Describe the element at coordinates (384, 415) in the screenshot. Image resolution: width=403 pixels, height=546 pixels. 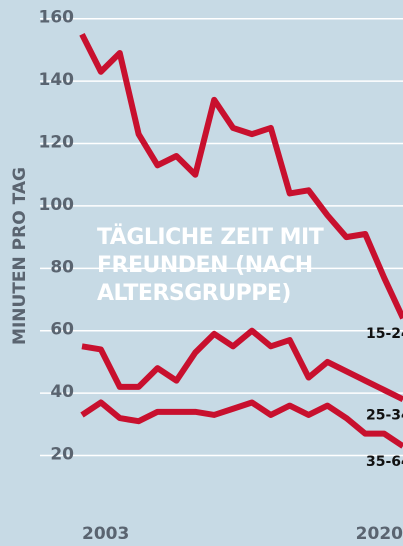
I see `series-label: 25-34` at that location.